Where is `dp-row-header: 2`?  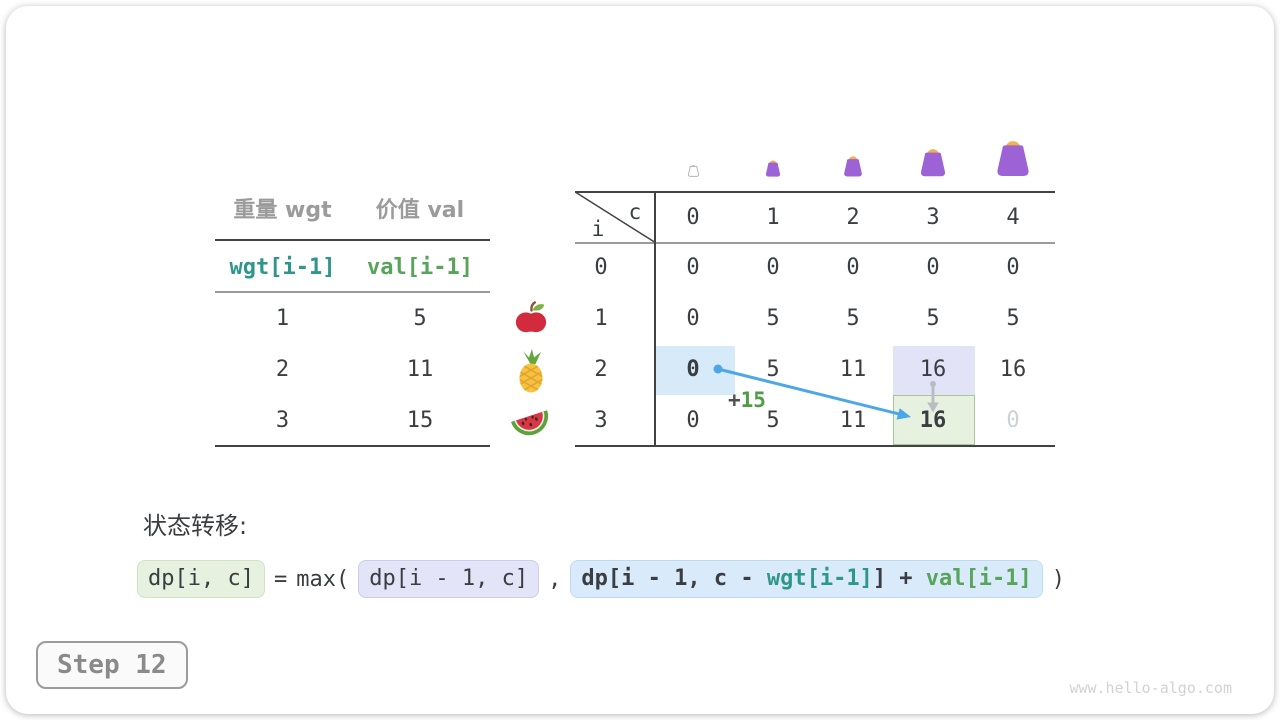 dp-row-header: 2 is located at coordinates (601, 369).